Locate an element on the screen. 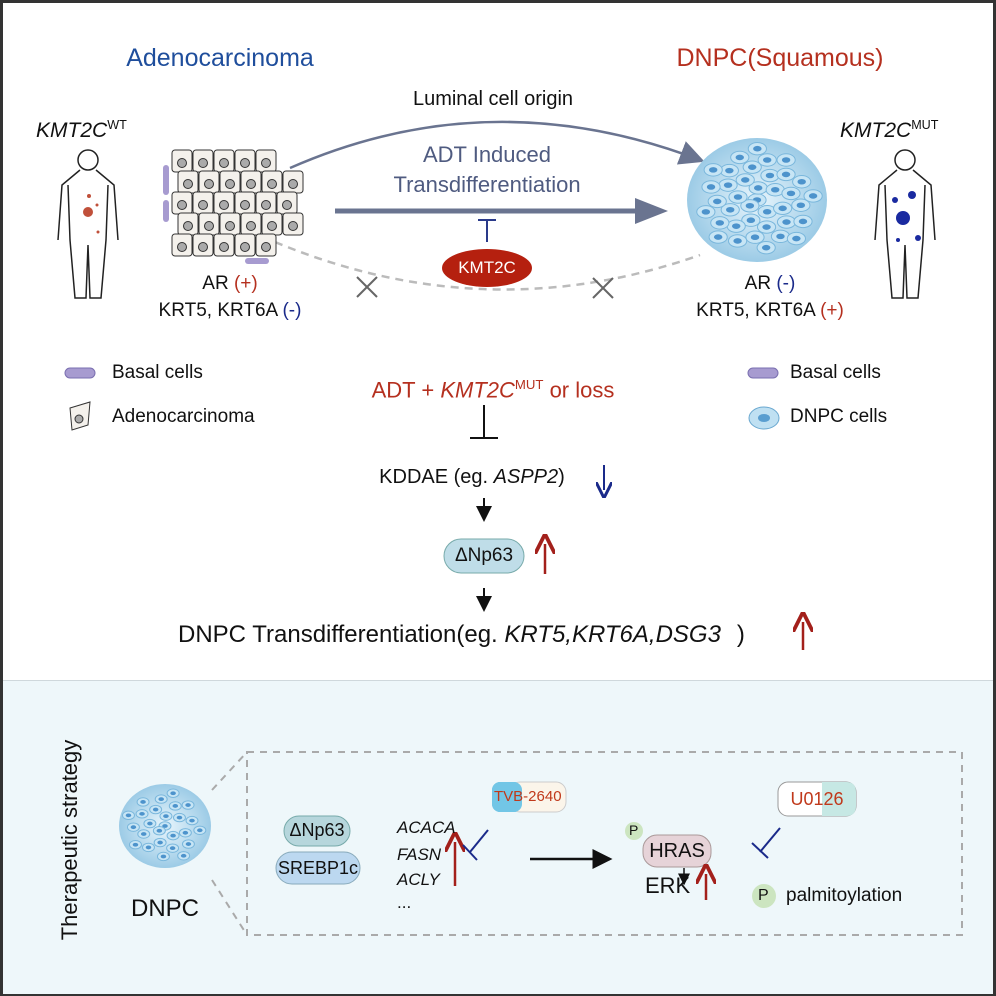 Image resolution: width=996 pixels, height=996 pixels. dnp63-pill is located at coordinates (317, 831).